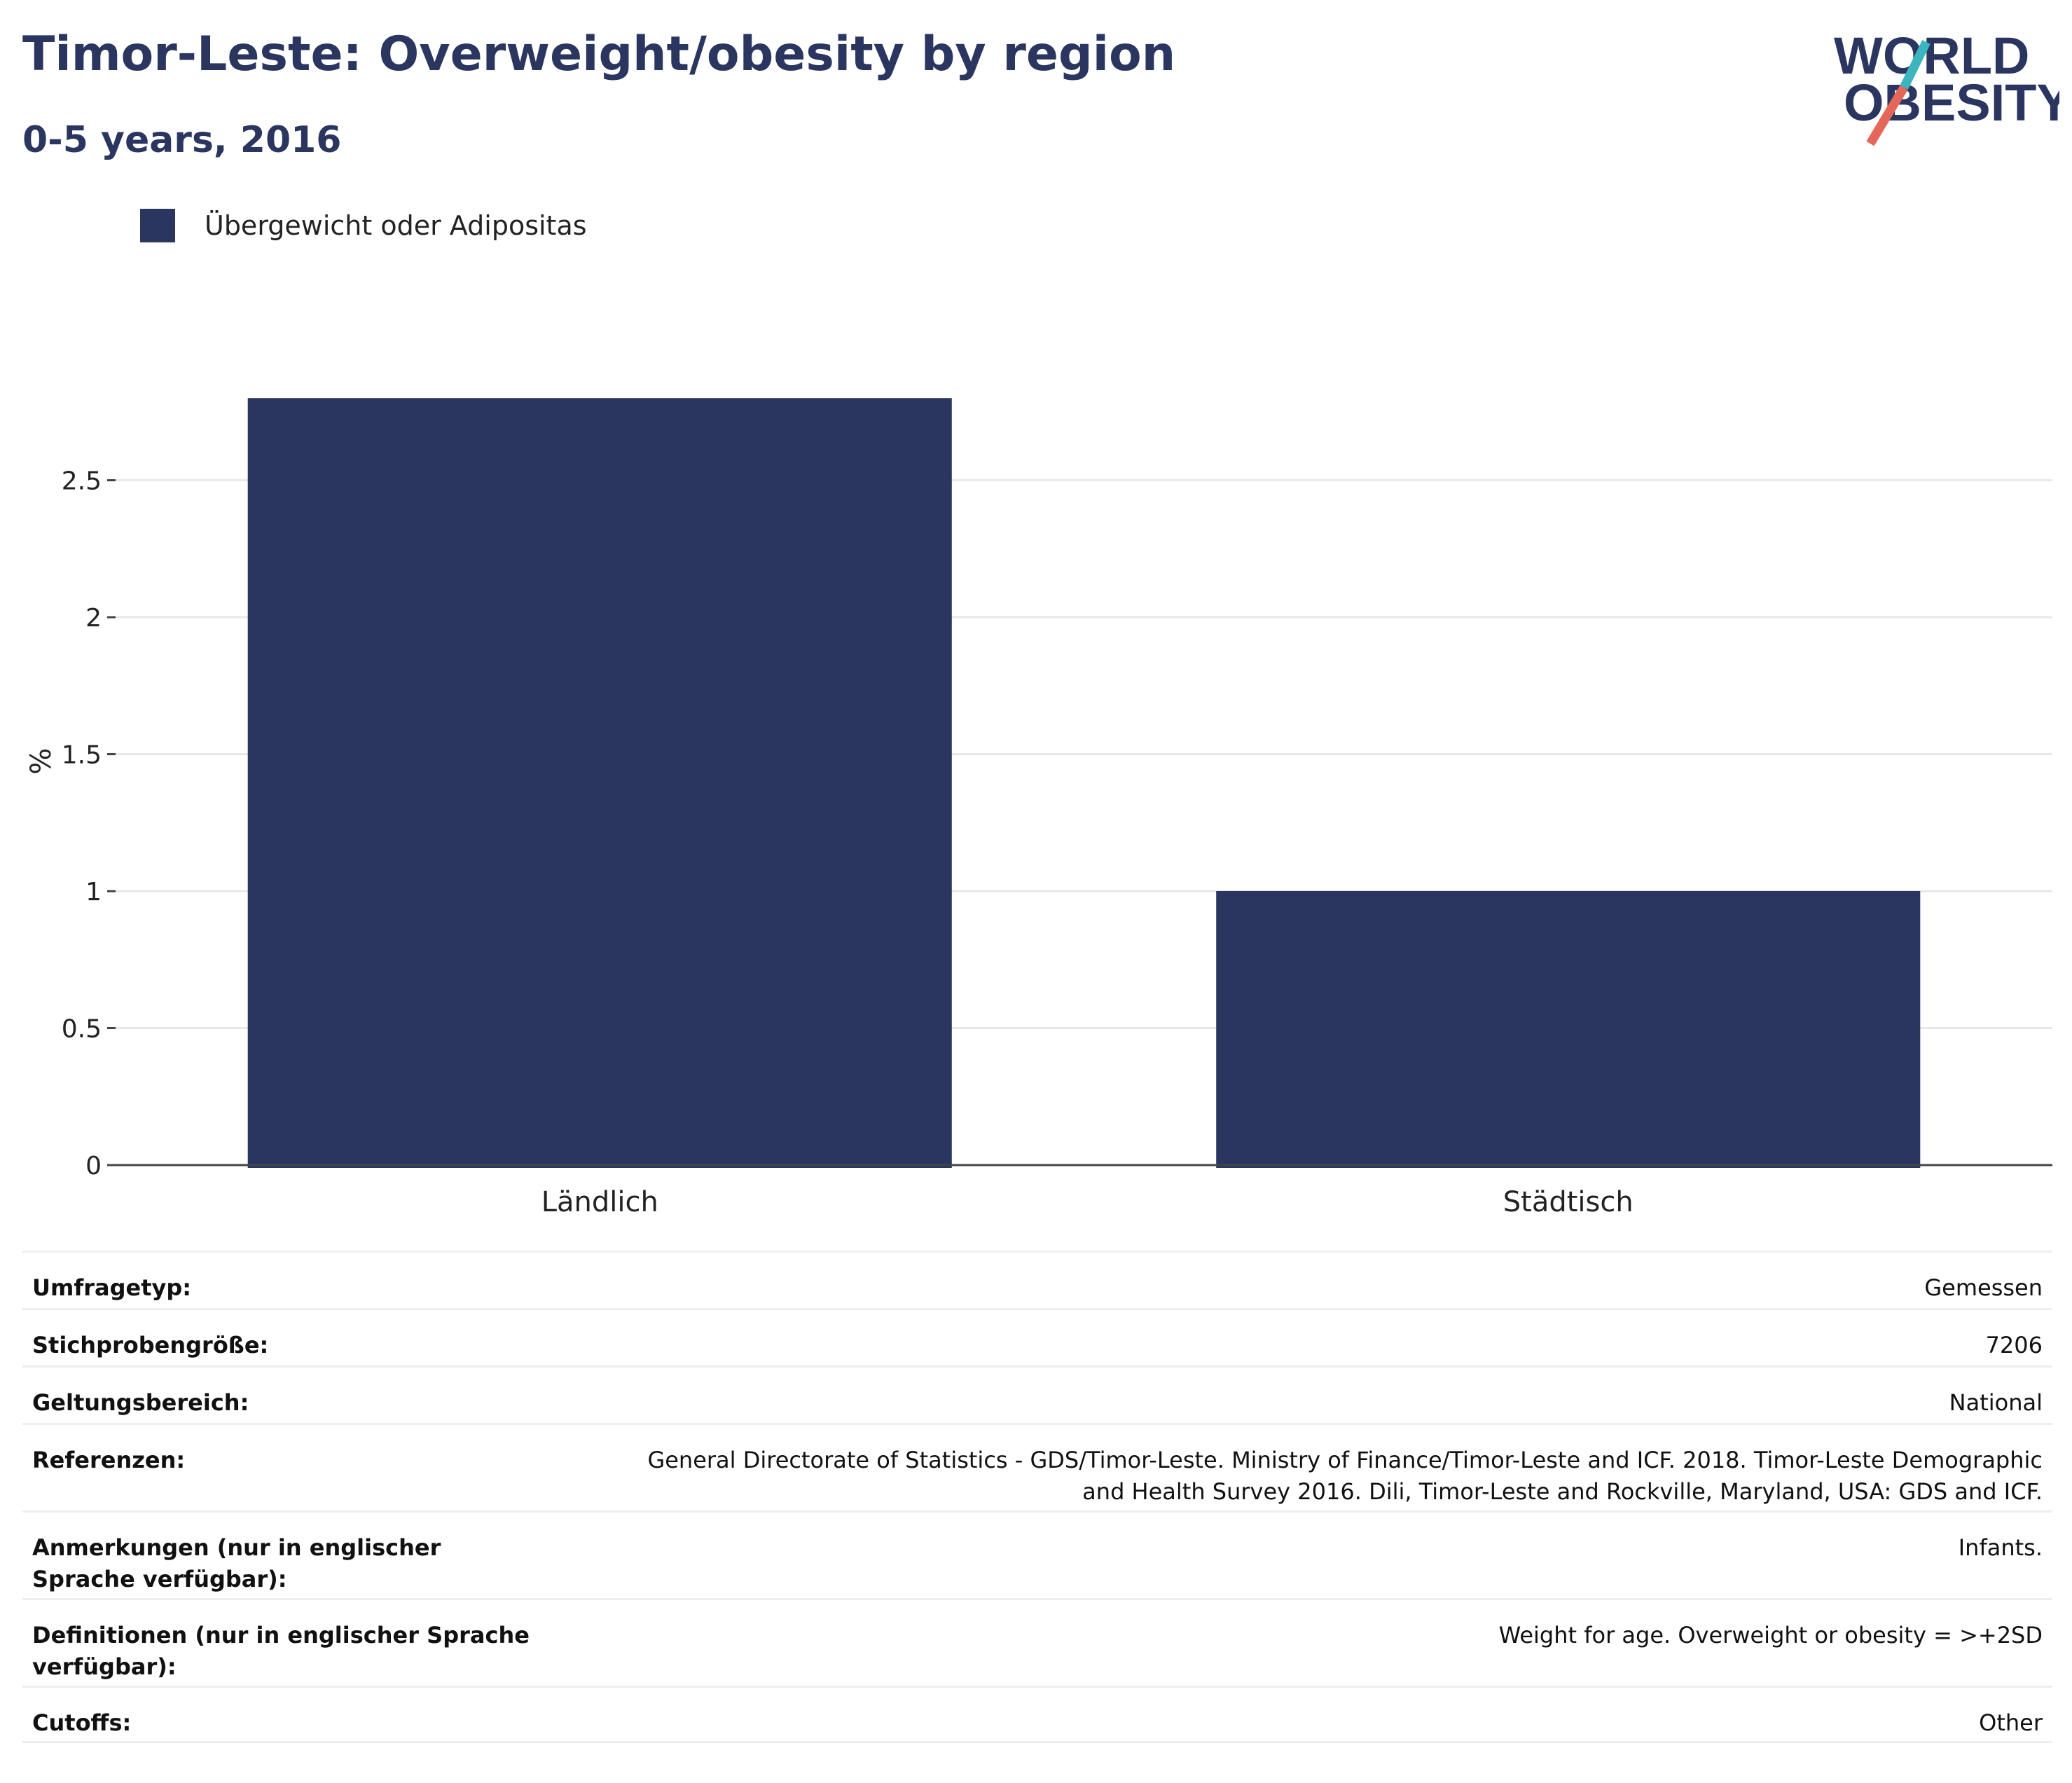 This screenshot has width=2072, height=1783. Describe the element at coordinates (141, 1402) in the screenshot. I see `info-label: Geltungsbereich:` at that location.